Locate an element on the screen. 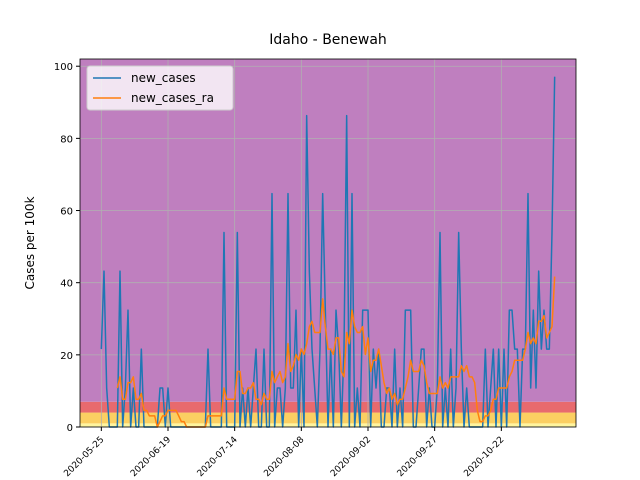  x-tick-label: 2020-06-19 is located at coordinates (151, 457).